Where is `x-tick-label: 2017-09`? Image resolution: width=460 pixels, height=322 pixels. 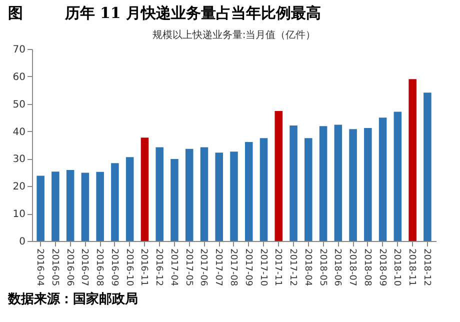
x-tick-label: 2017-09 is located at coordinates (247, 267).